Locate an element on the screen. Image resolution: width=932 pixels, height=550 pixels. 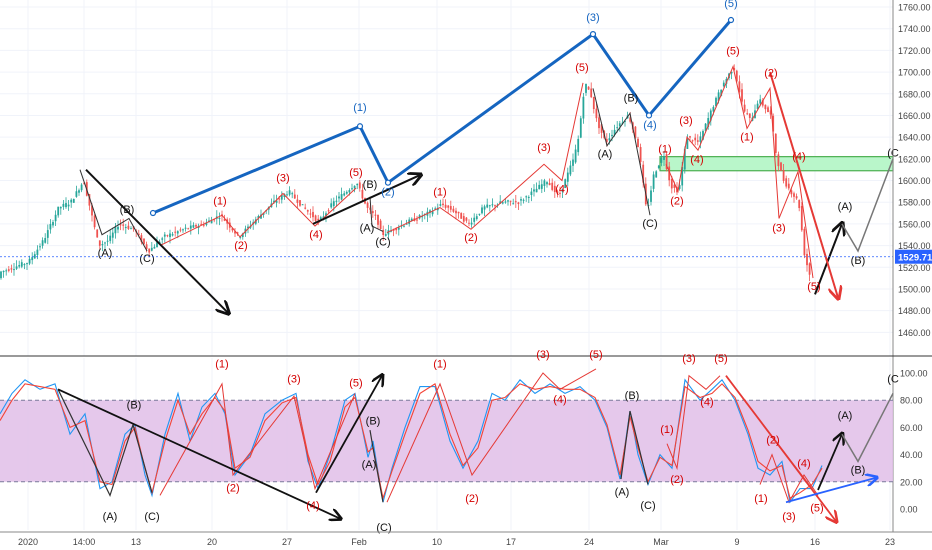
y-tick-label: 60.00 is located at coordinates (911, 428).